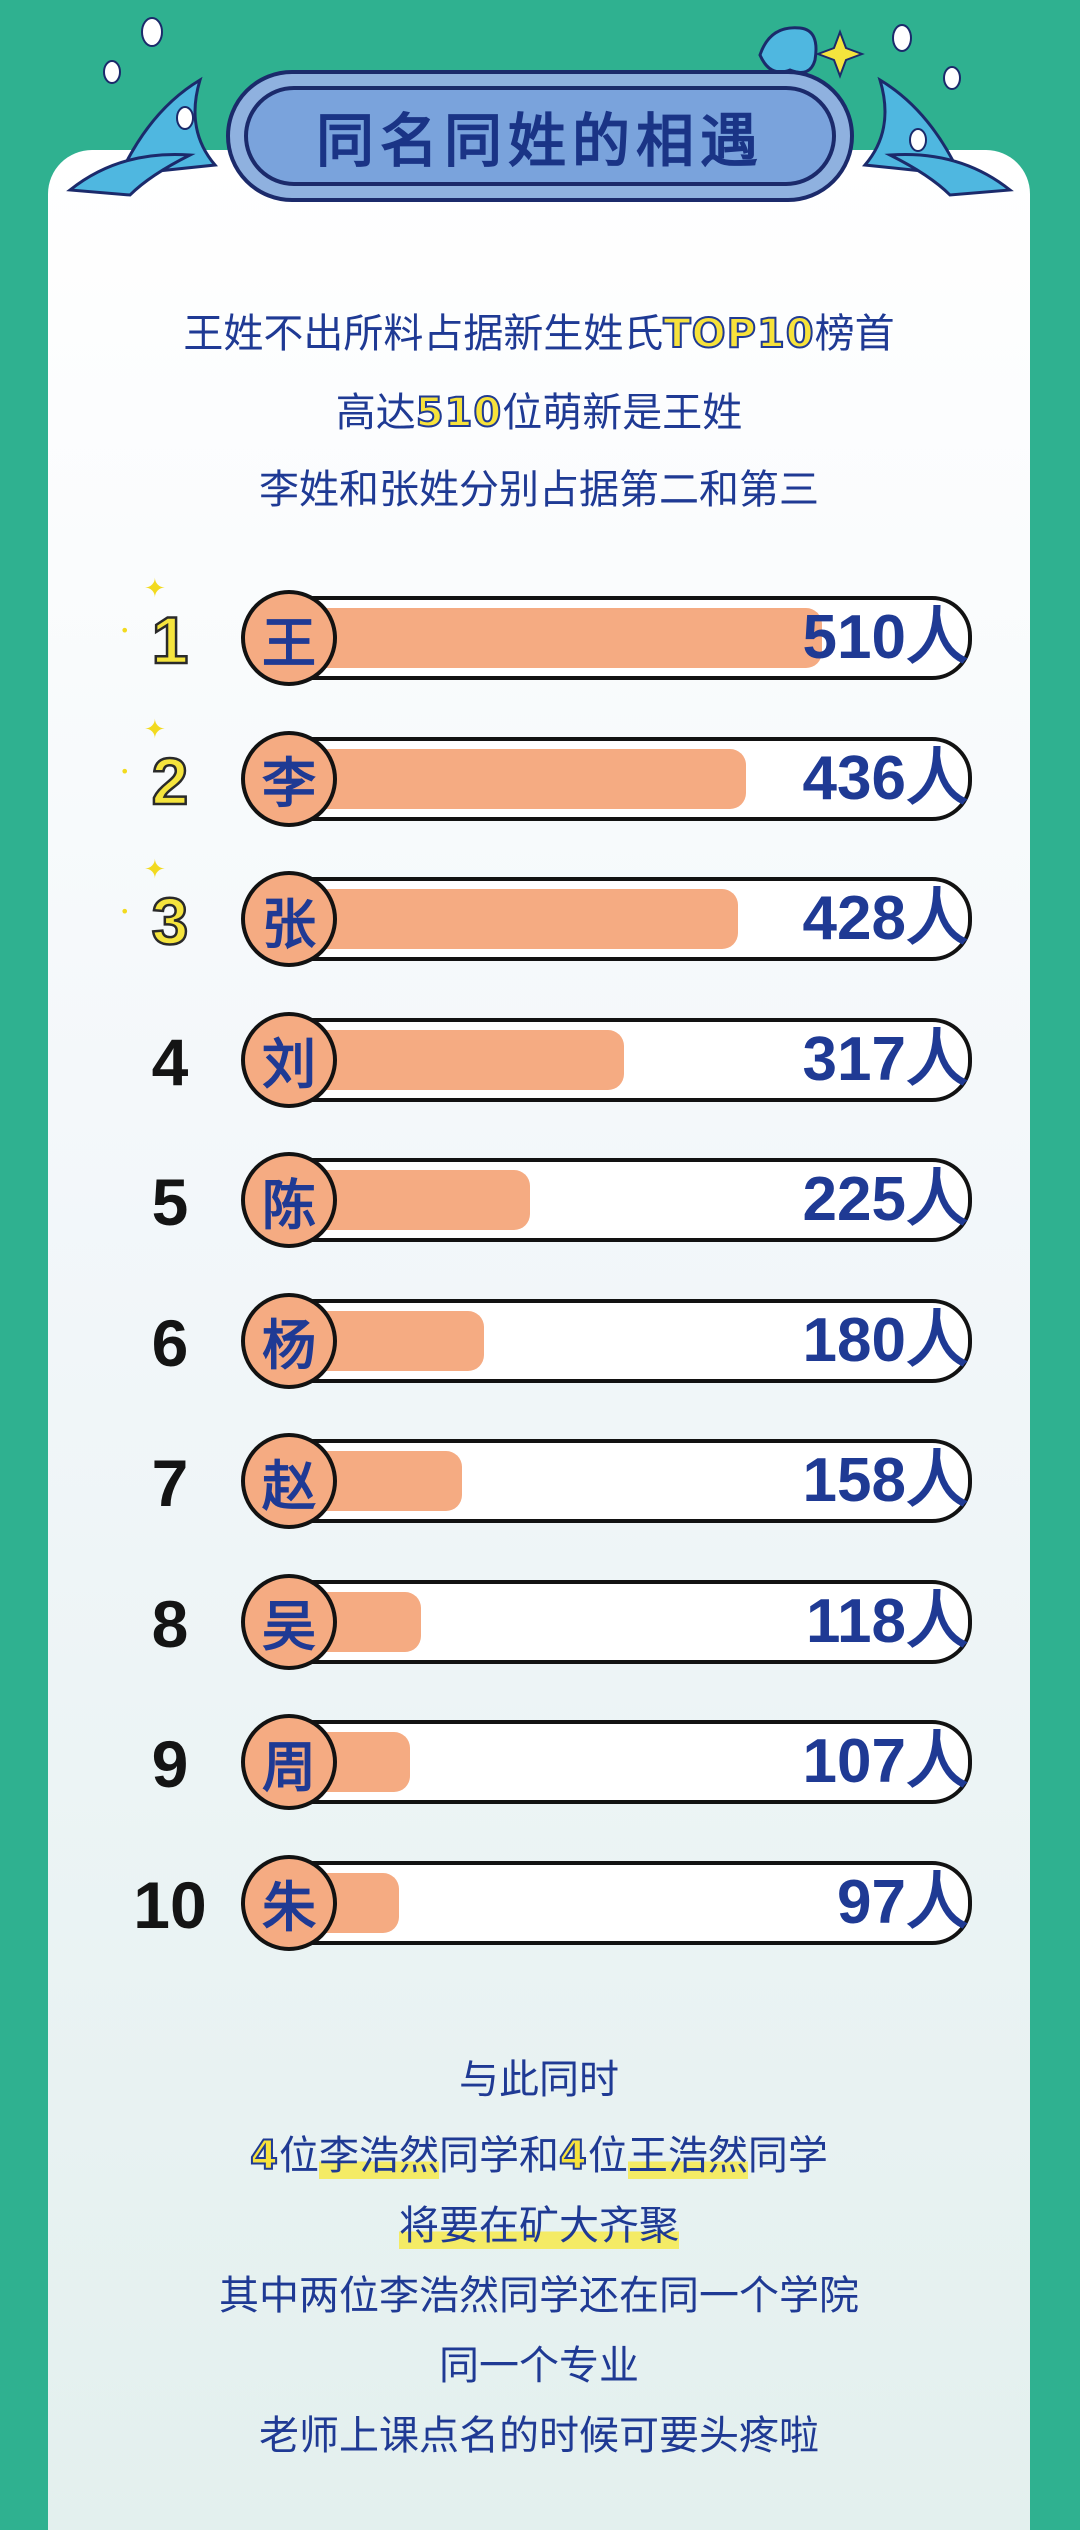  What do you see at coordinates (540, 912) in the screenshot?
I see `ranking-row: 3 ✦ • 张 428人` at bounding box center [540, 912].